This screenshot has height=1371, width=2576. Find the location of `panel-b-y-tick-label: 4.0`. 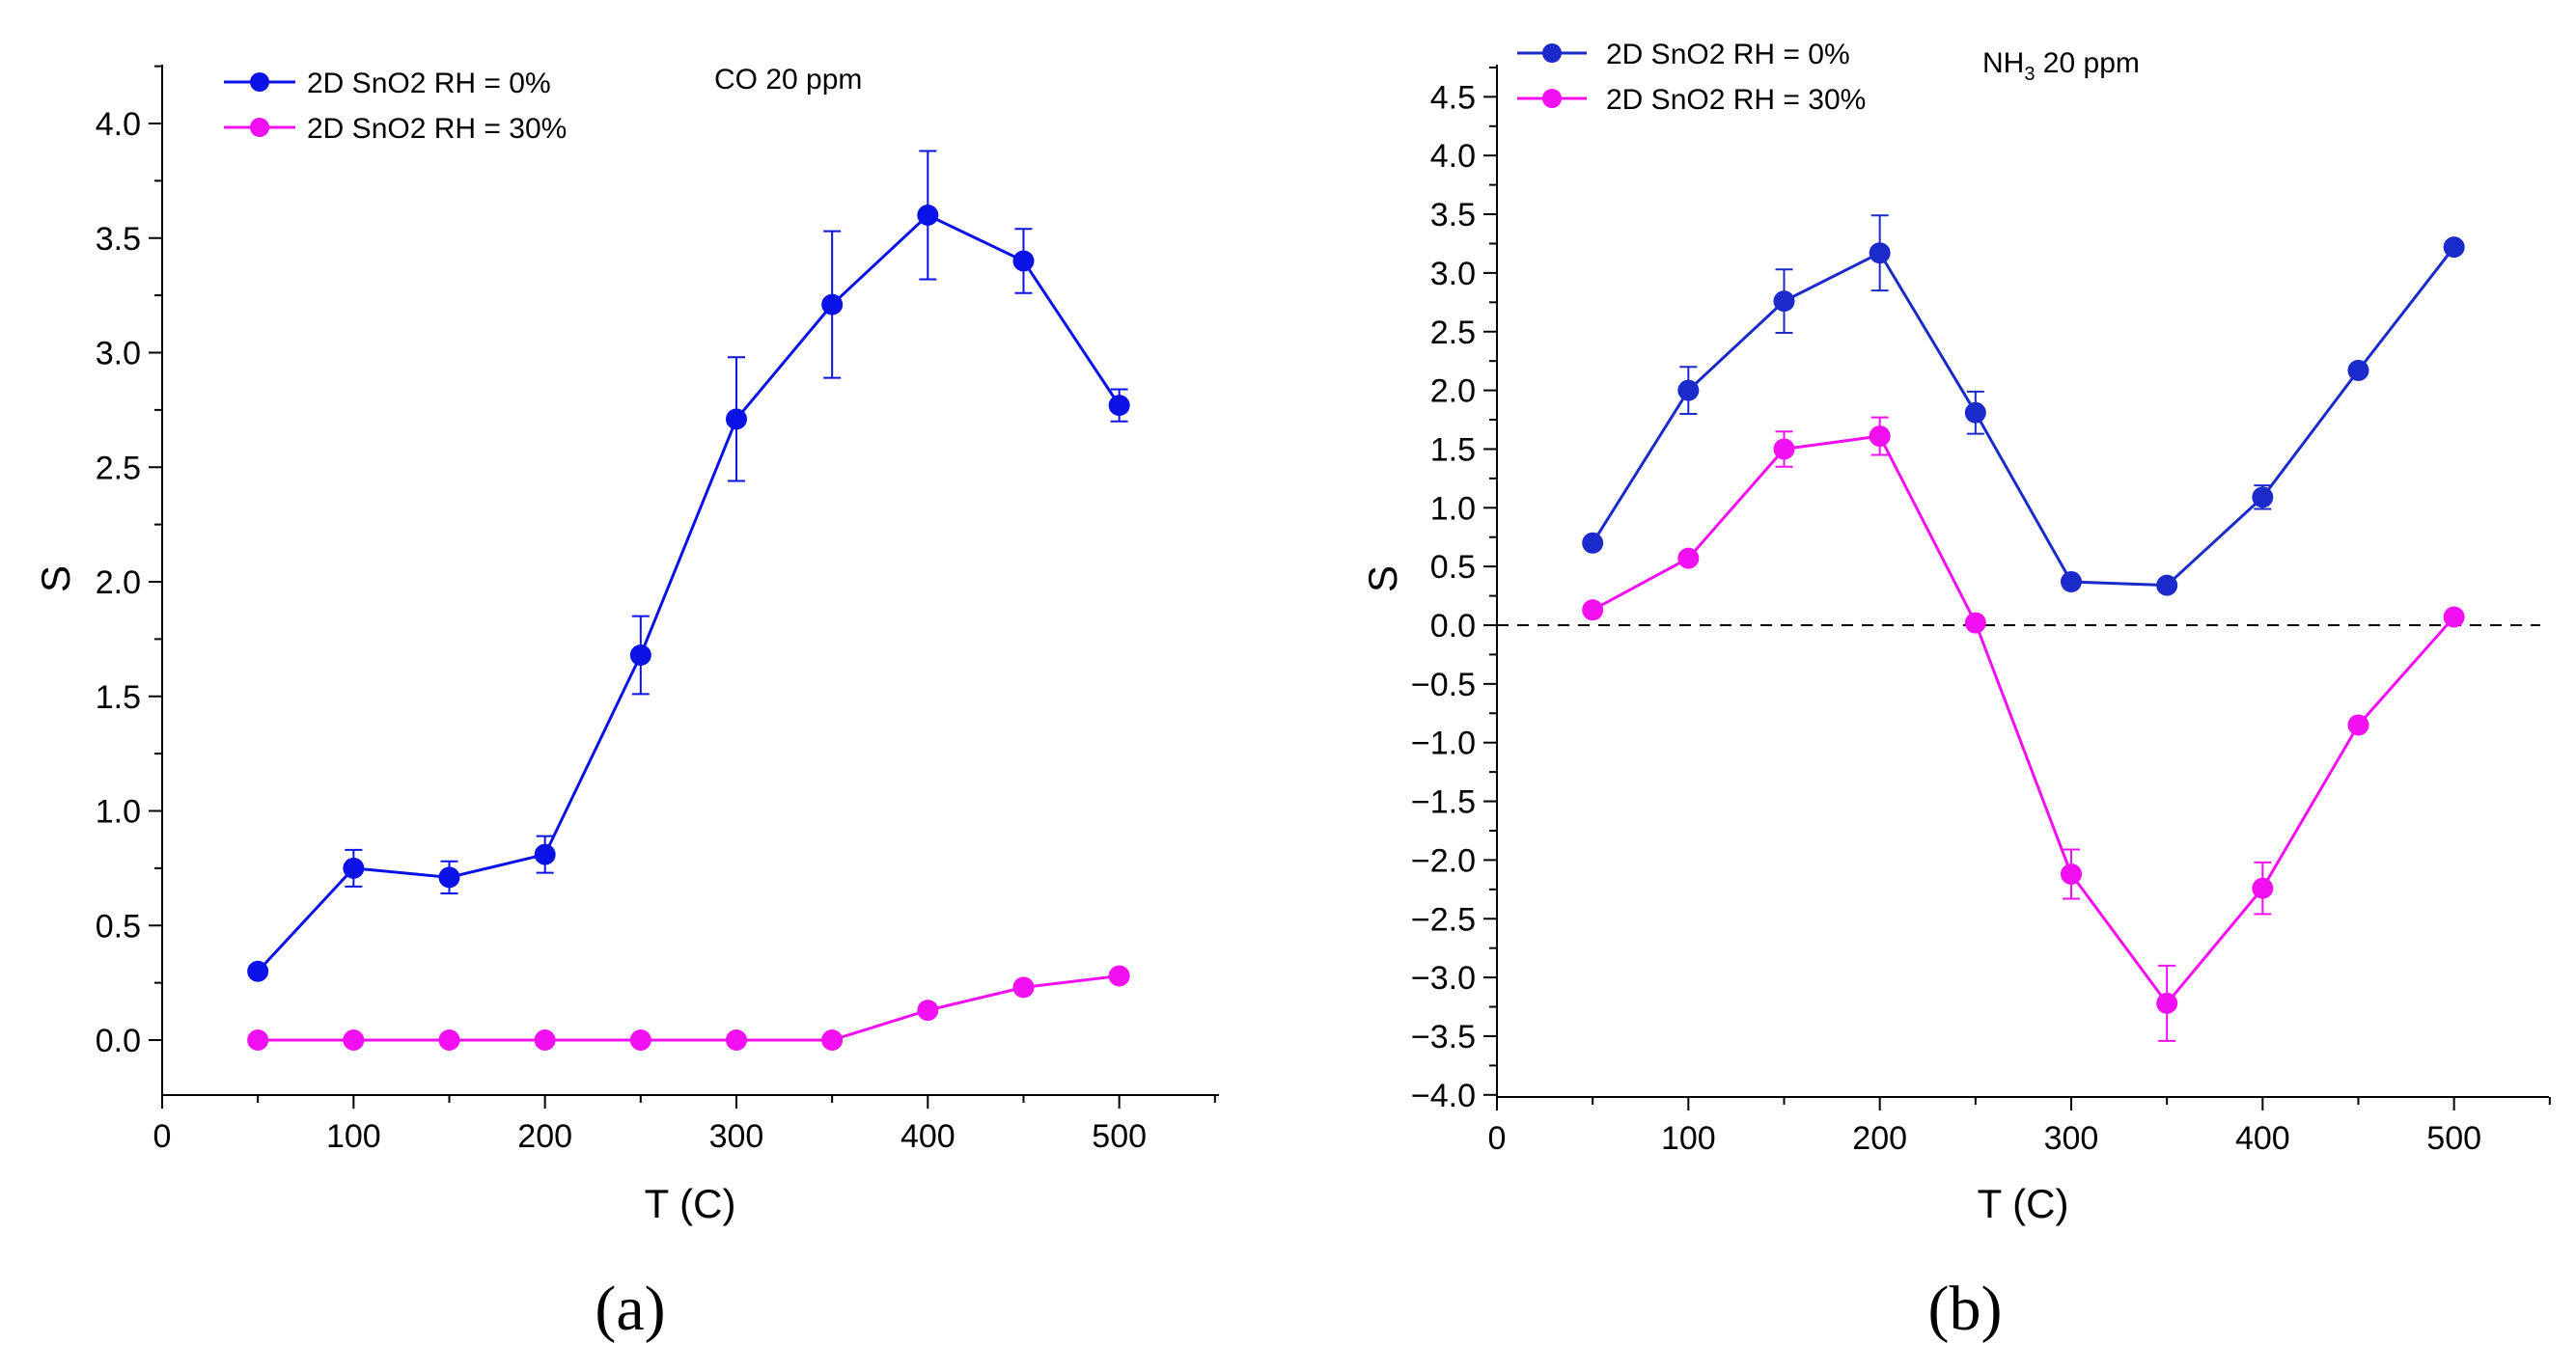

panel-b-y-tick-label: 4.0 is located at coordinates (1453, 156).